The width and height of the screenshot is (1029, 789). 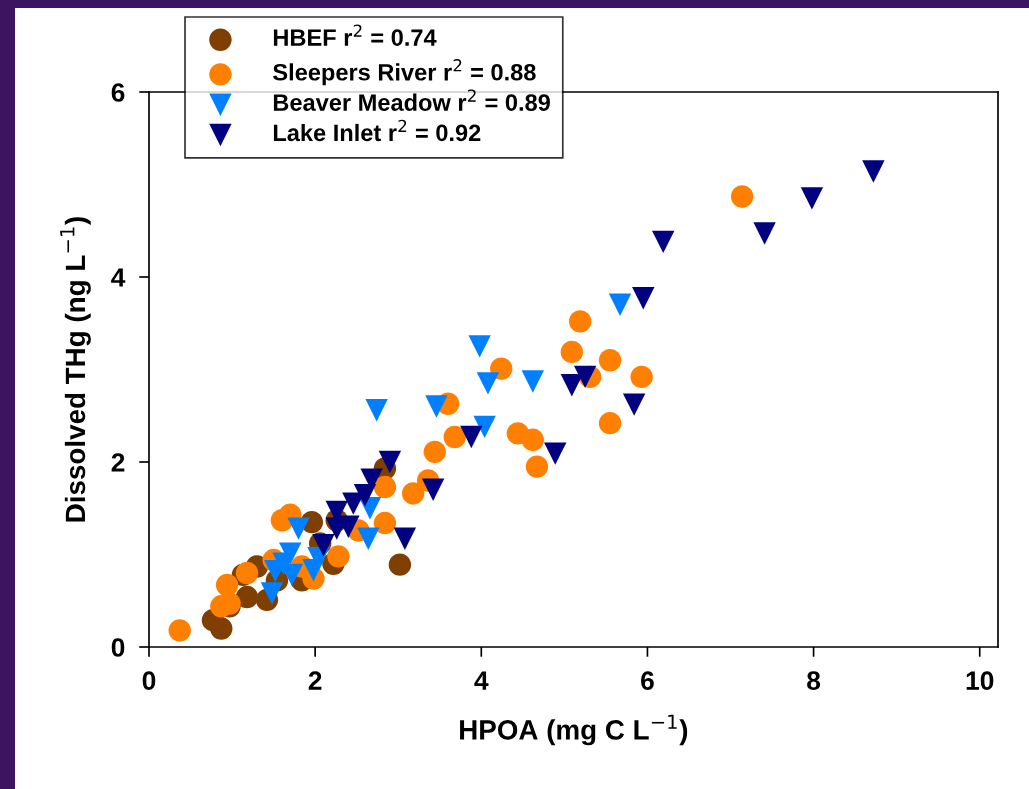 I want to click on y-tick-label: 6, so click(x=118, y=92).